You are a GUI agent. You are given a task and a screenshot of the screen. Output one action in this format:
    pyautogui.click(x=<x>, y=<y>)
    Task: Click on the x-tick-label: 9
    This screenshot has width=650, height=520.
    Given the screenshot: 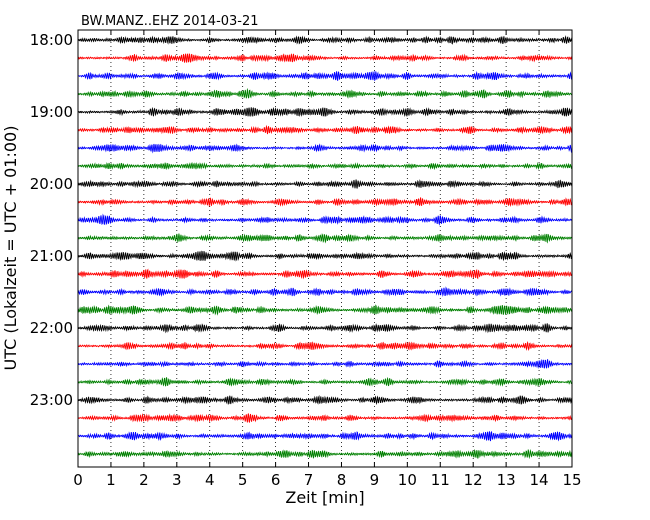 What is the action you would take?
    pyautogui.click(x=375, y=480)
    